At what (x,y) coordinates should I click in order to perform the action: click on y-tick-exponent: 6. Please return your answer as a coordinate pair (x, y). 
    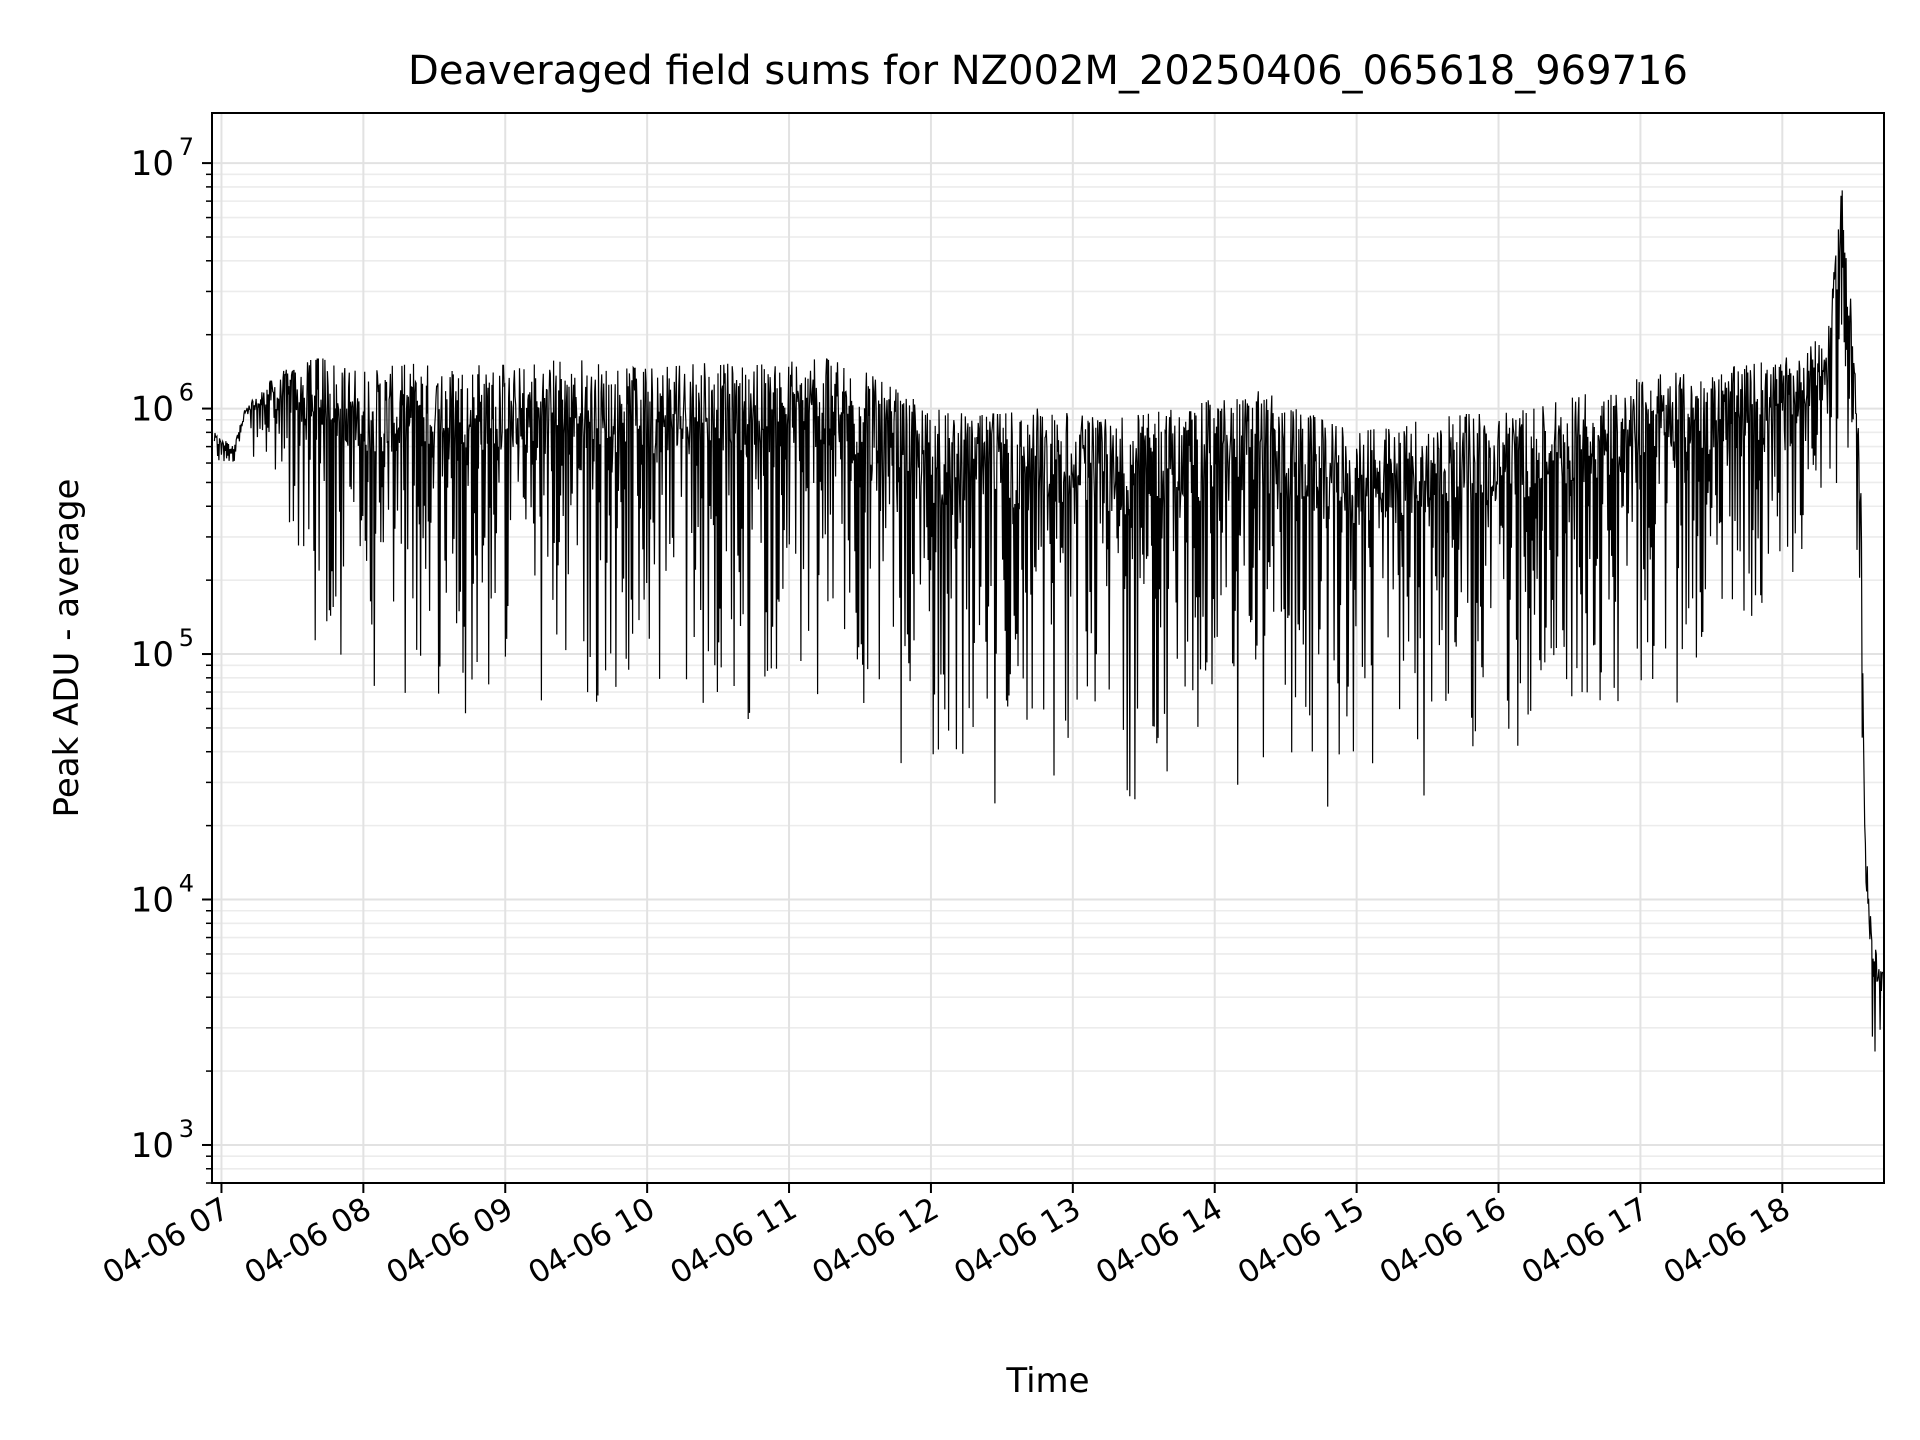
    Looking at the image, I should click on (186, 393).